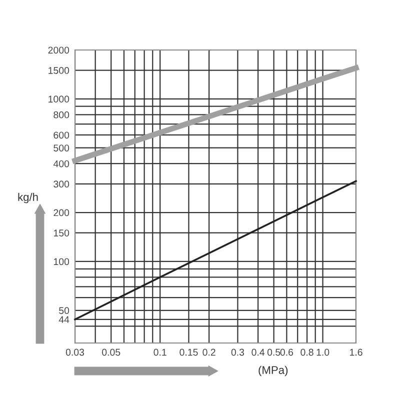 The image size is (400, 400). Describe the element at coordinates (64, 310) in the screenshot. I see `y-tick-label: 50` at that location.